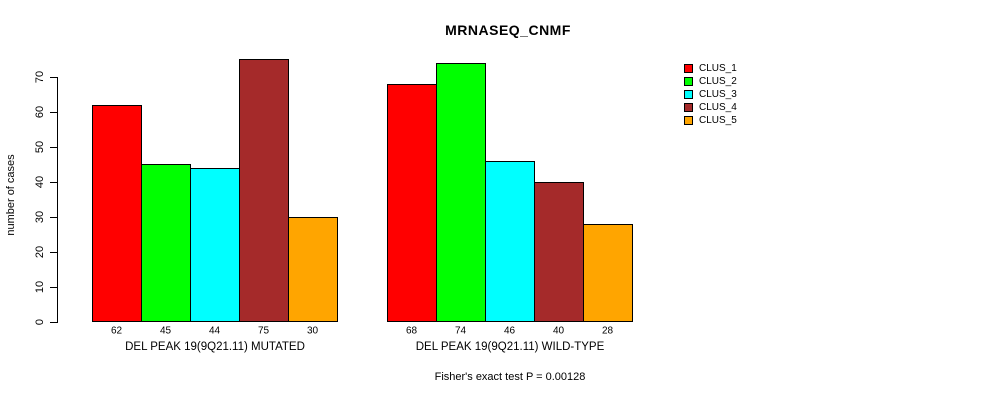 This screenshot has width=990, height=400. I want to click on bar-value-label: 28, so click(607, 331).